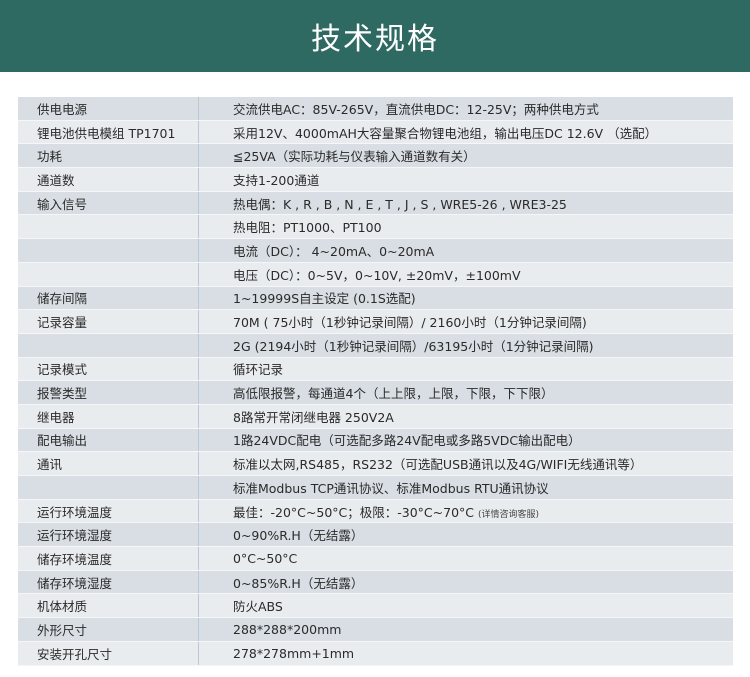 The width and height of the screenshot is (750, 677). I want to click on table-row: 报警类型 高低限报警，每通道4个（上上限，上限，下限，下下限）, so click(375, 393).